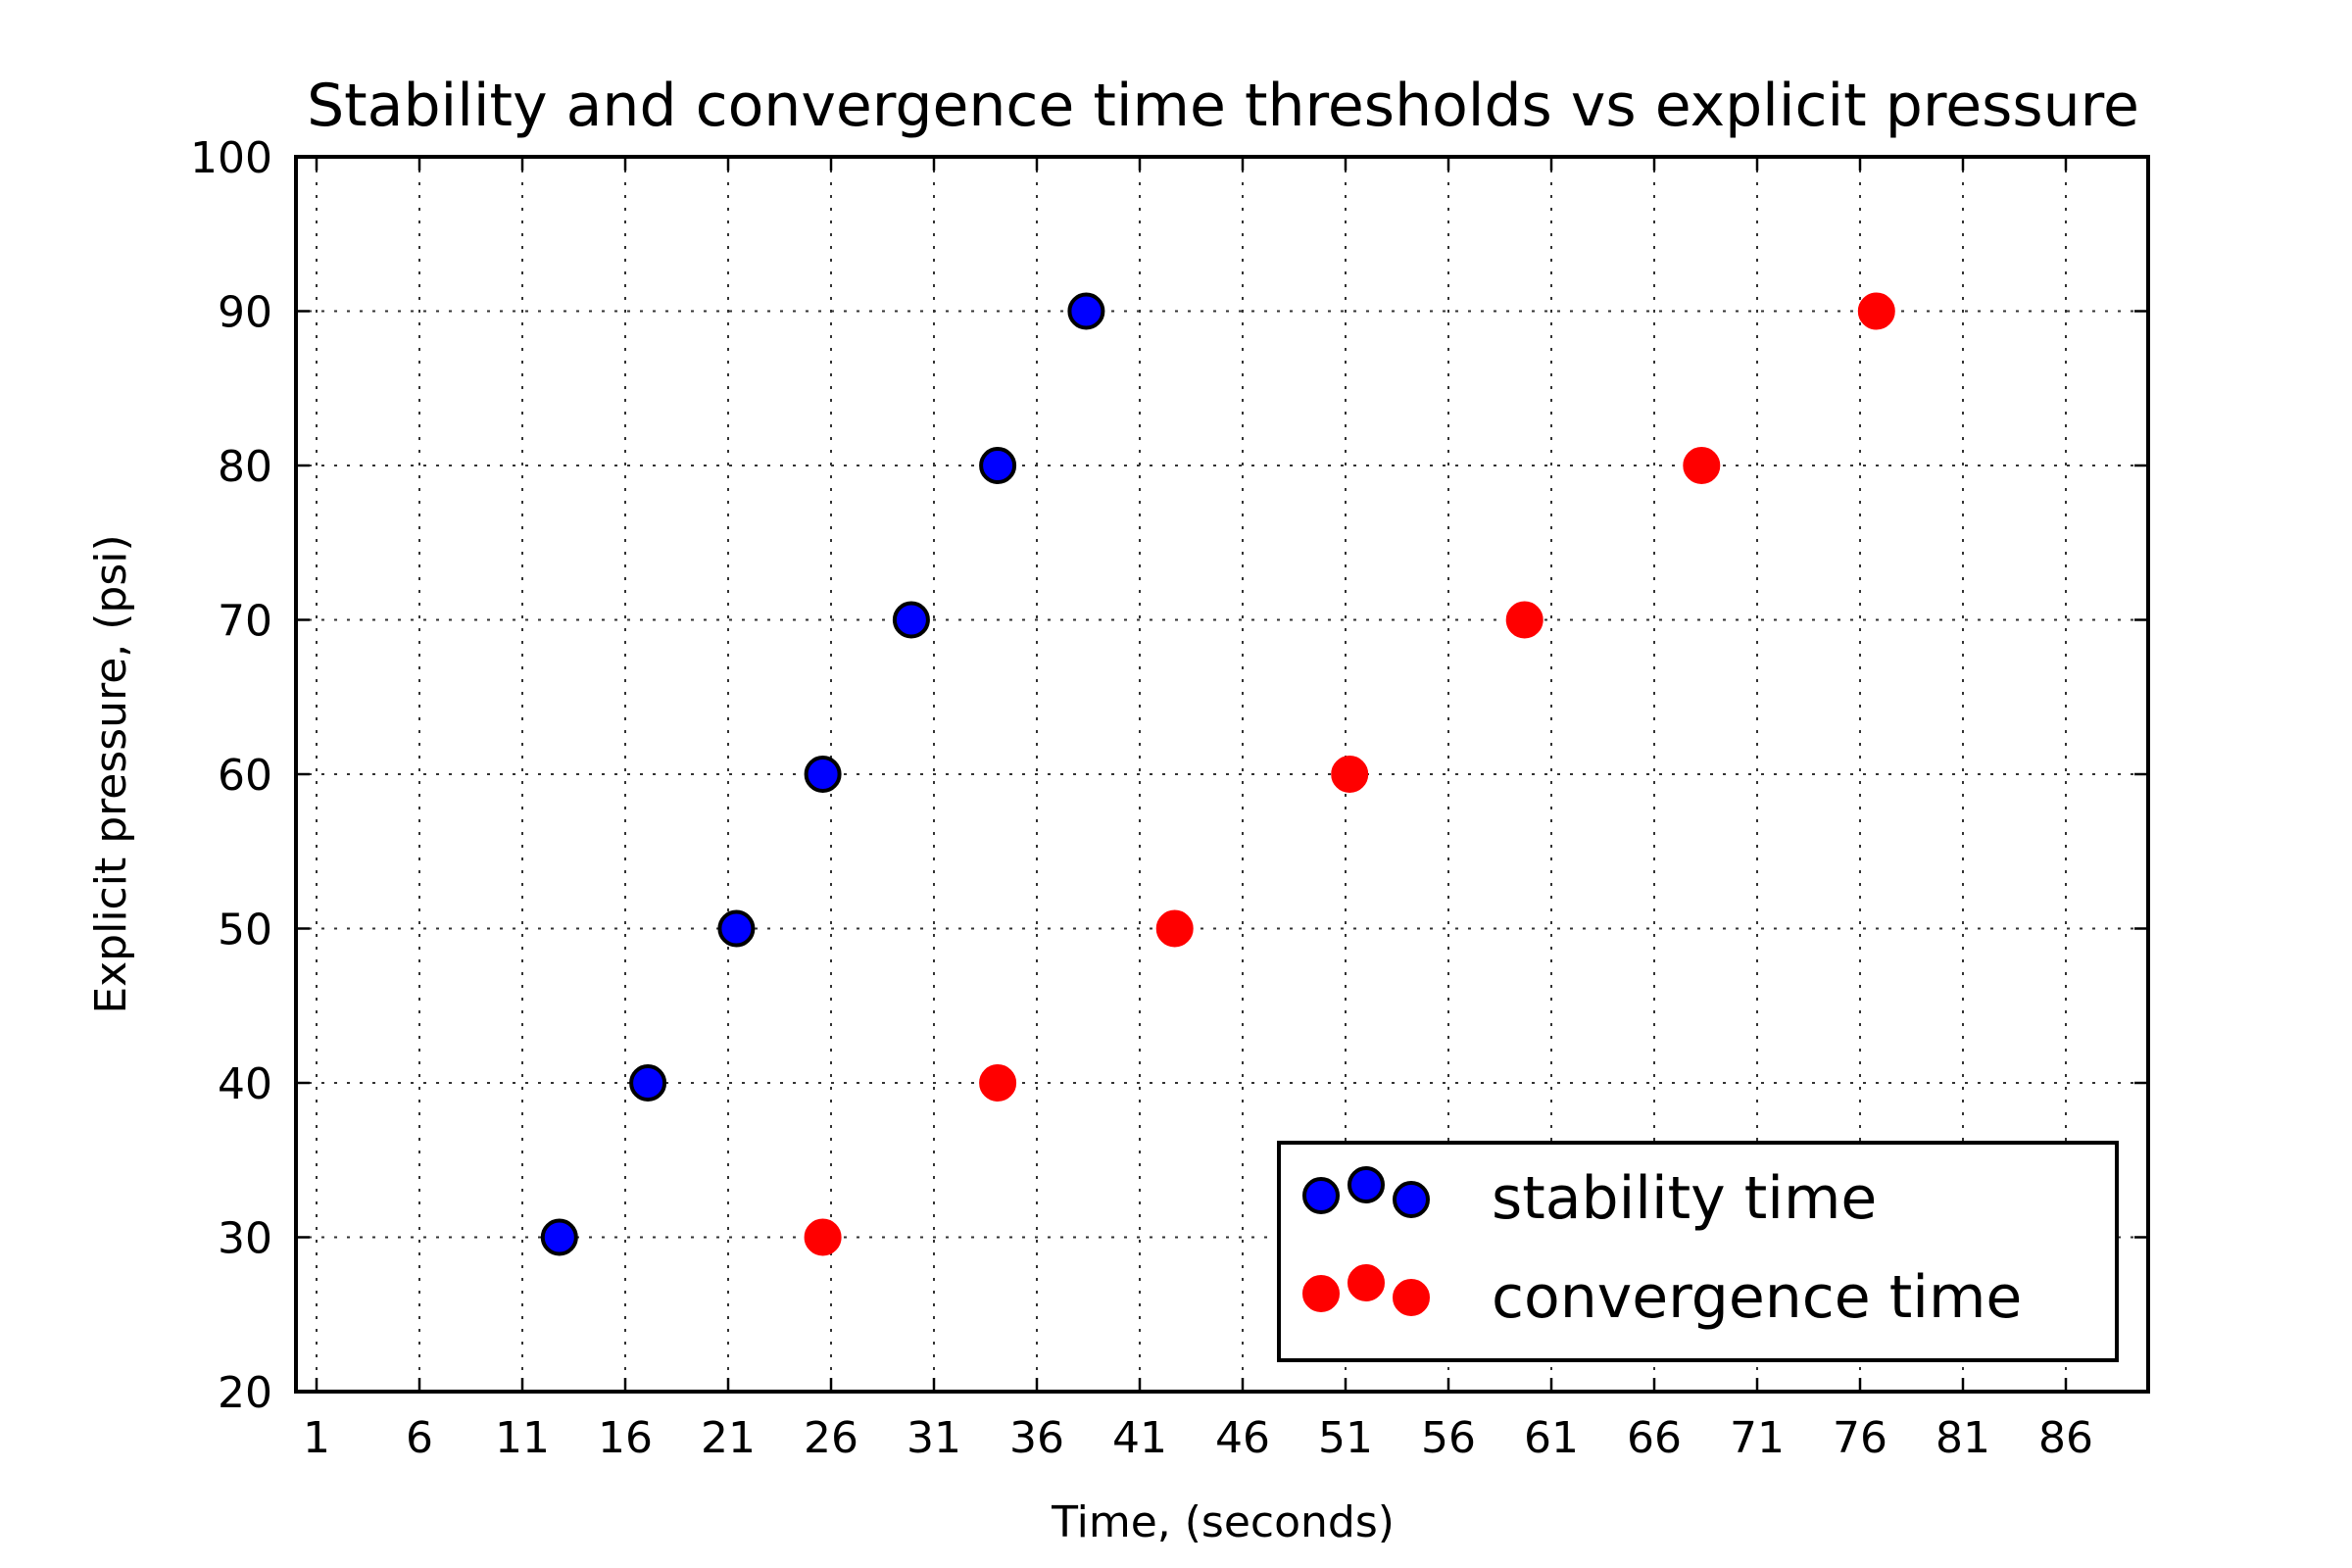 This screenshot has height=1568, width=2352. What do you see at coordinates (1345, 1438) in the screenshot?
I see `x-tick-label: 51` at bounding box center [1345, 1438].